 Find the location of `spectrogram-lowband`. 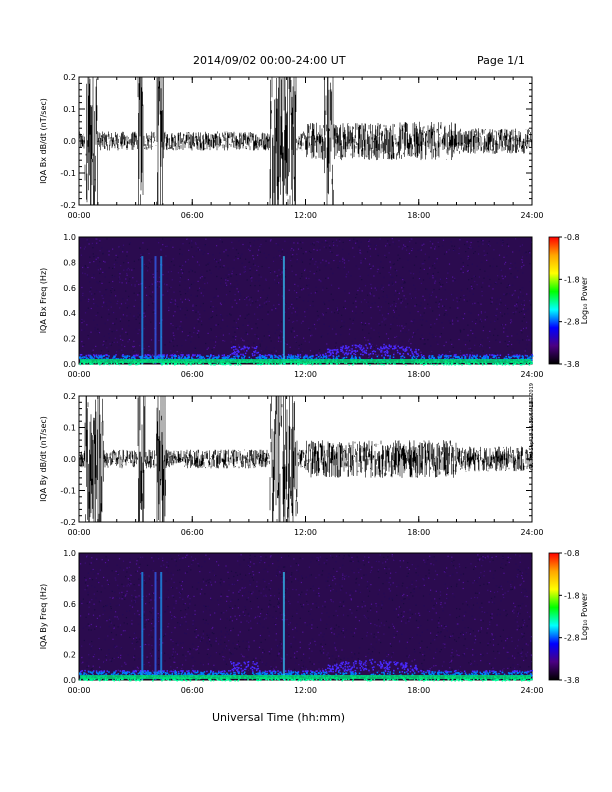

spectrogram-lowband is located at coordinates (305, 361).